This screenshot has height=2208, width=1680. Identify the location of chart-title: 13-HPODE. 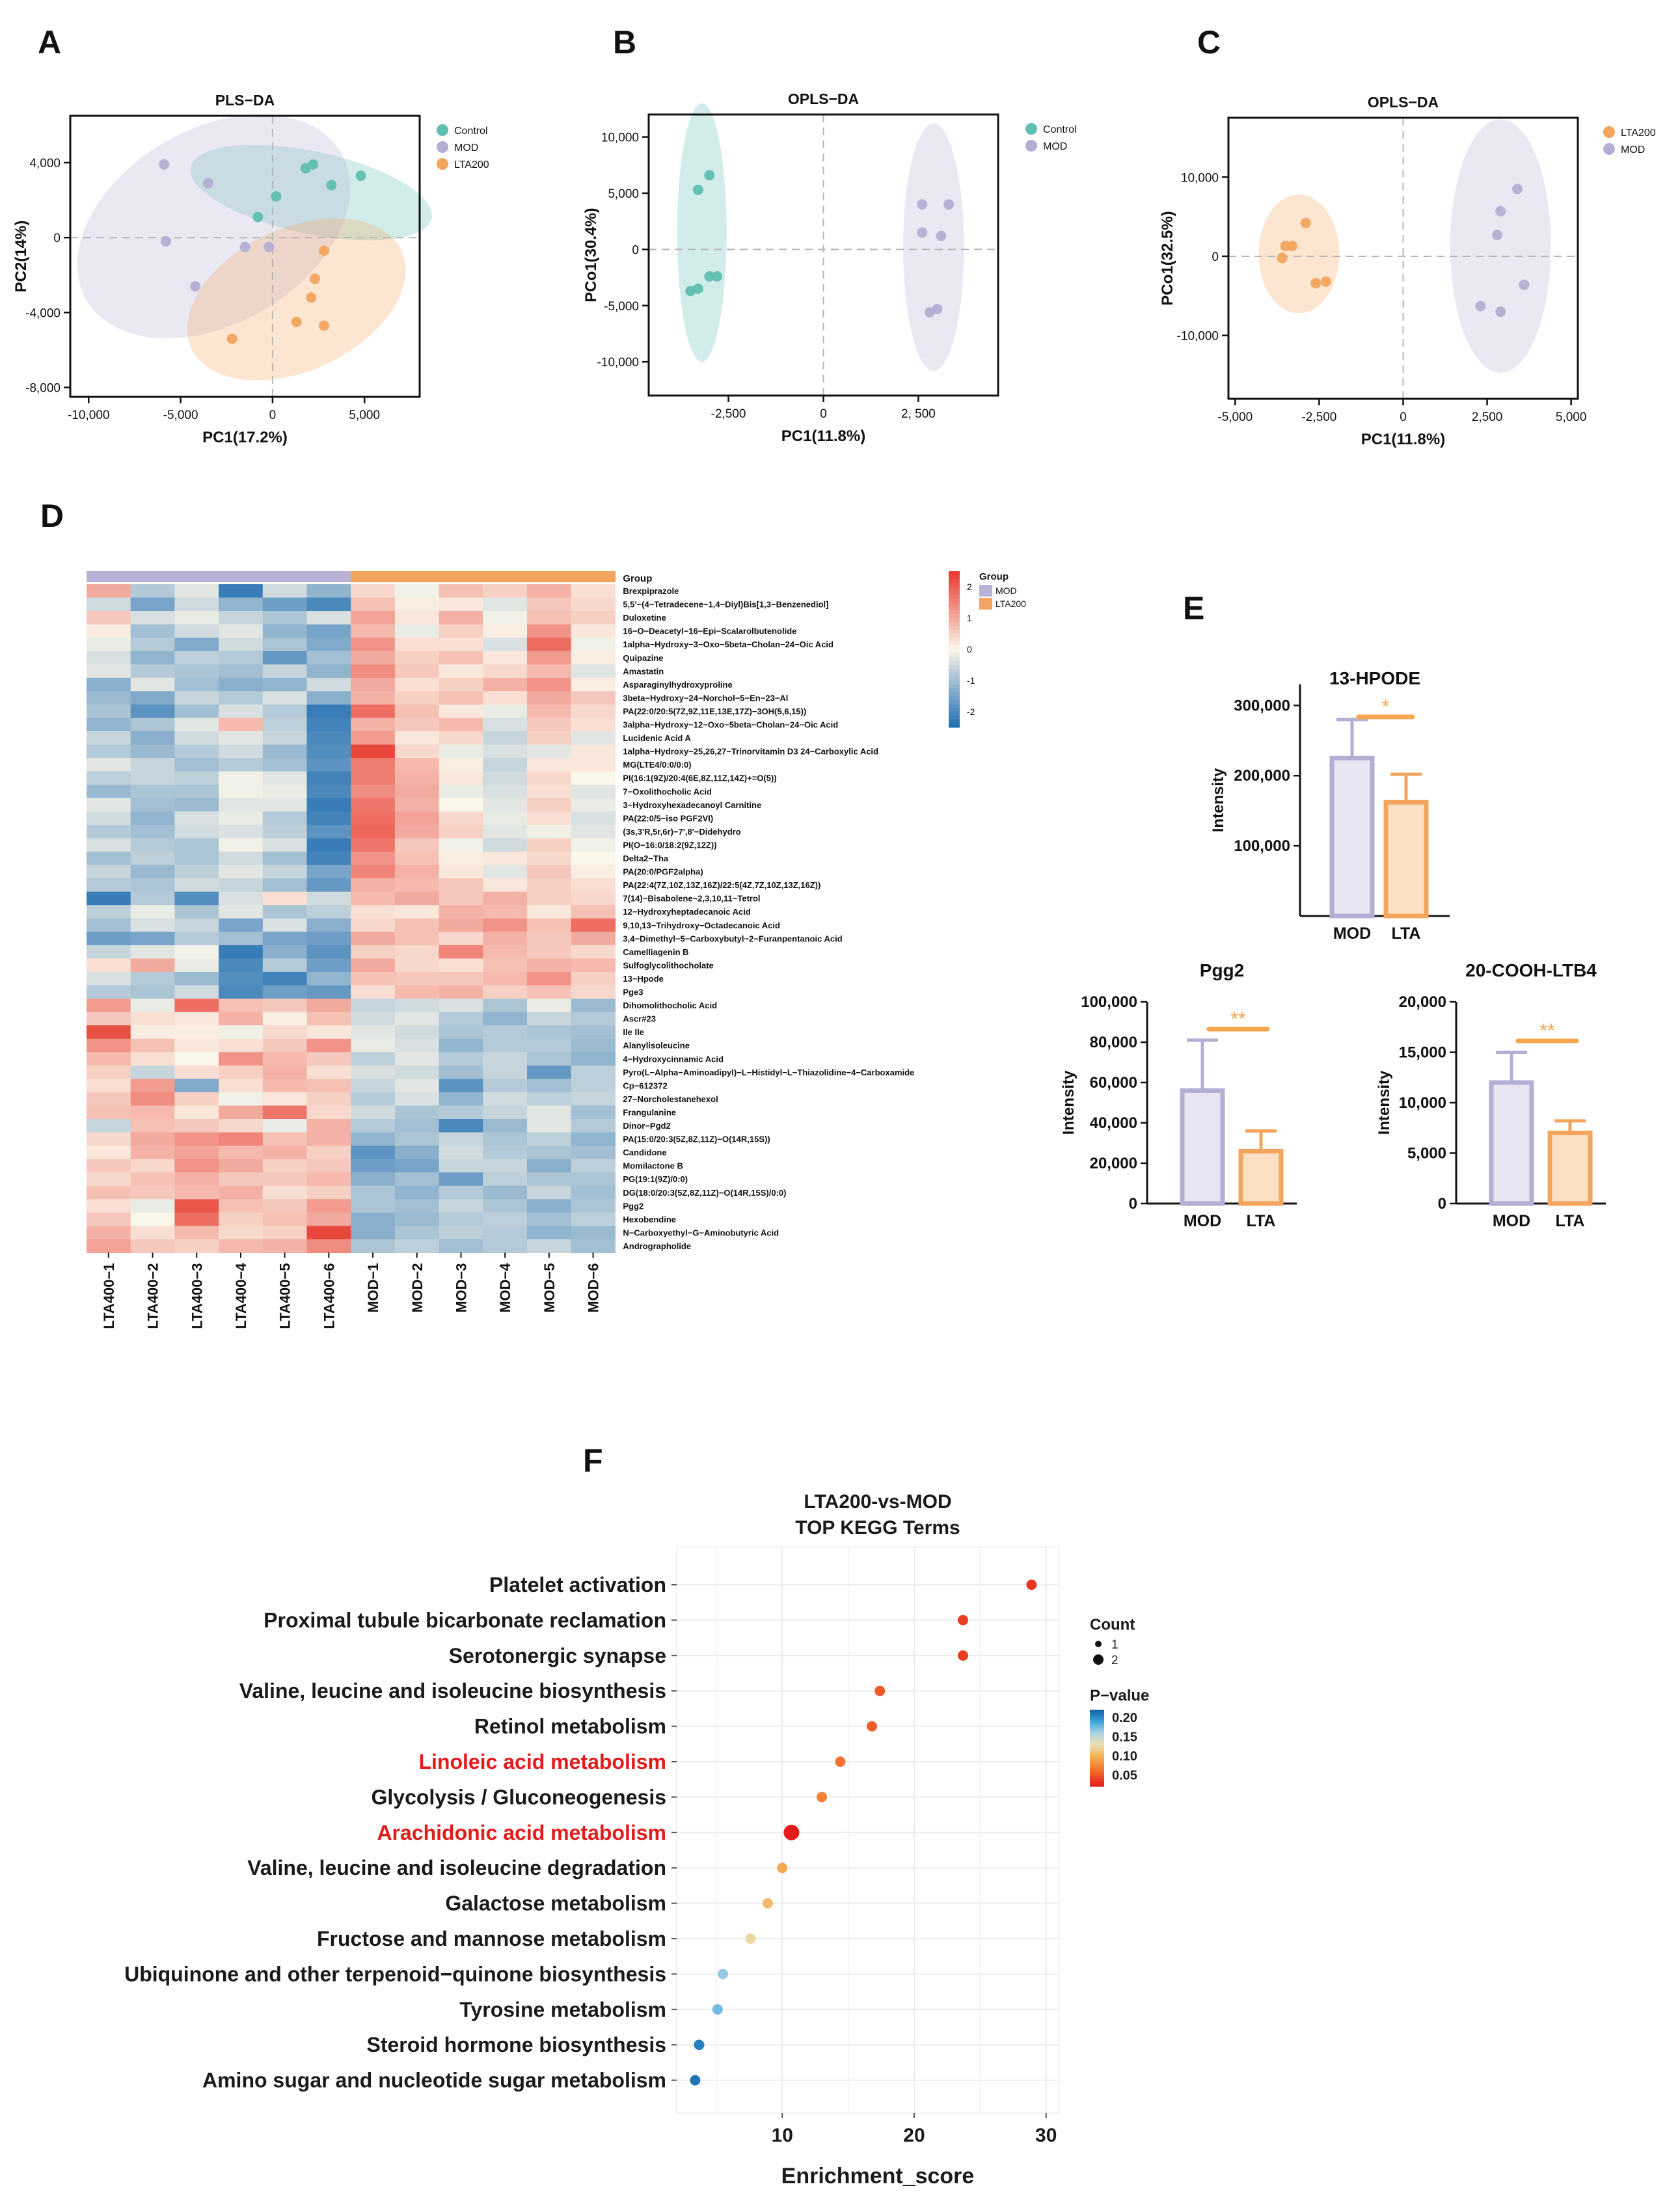
(1374, 678).